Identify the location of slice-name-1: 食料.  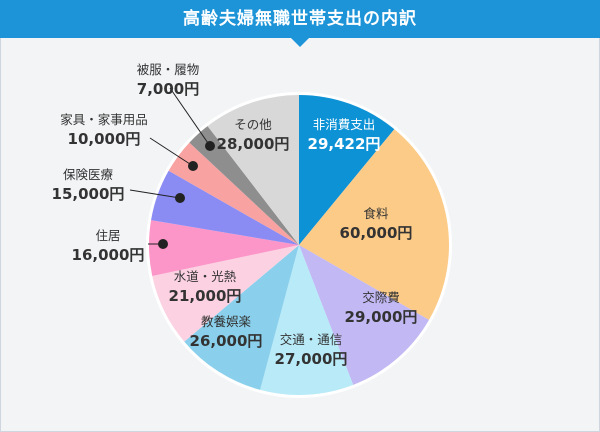
(376, 213).